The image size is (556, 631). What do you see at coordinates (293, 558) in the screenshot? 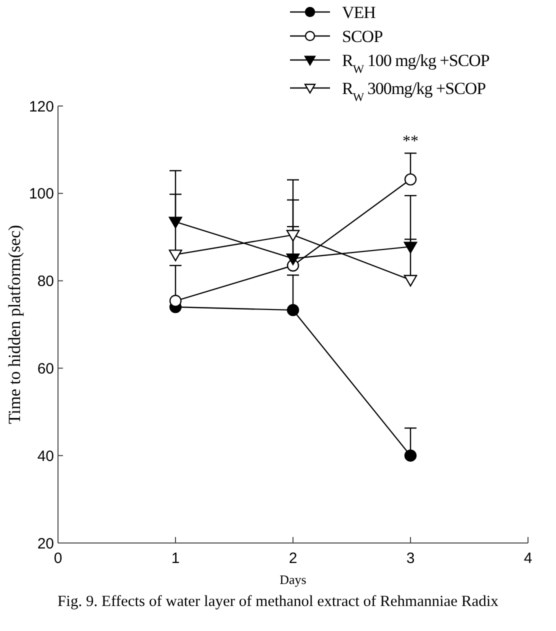
I see `x-tick-label: 2` at bounding box center [293, 558].